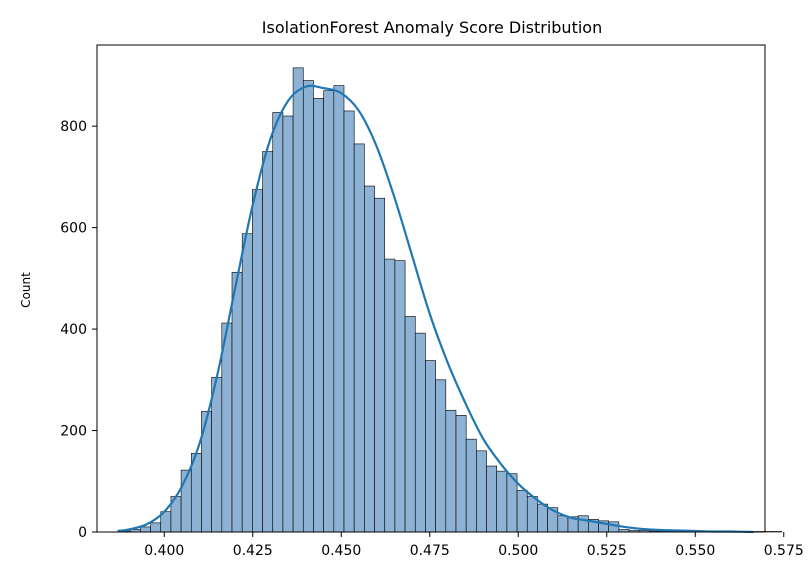 Image resolution: width=809 pixels, height=582 pixels. I want to click on x-tick-label: 0.450, so click(341, 551).